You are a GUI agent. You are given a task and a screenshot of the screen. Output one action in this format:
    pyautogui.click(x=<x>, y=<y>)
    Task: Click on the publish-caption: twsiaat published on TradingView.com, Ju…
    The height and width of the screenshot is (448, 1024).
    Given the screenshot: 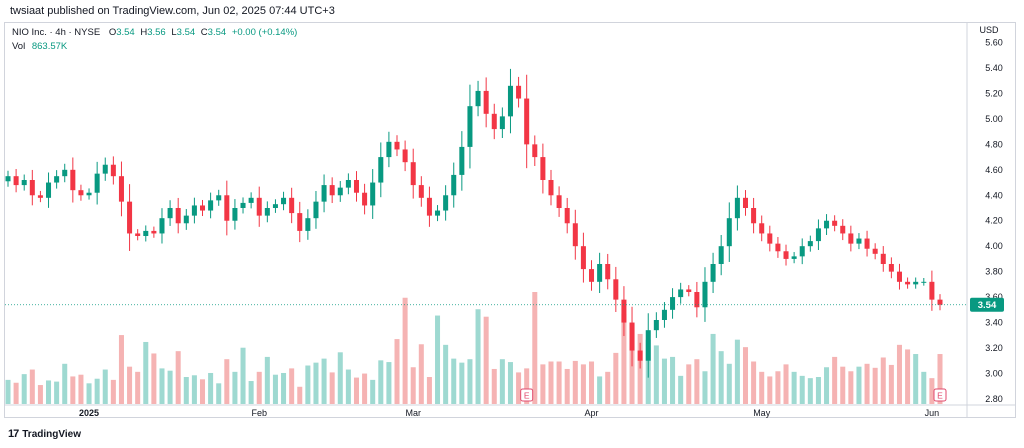 What is the action you would take?
    pyautogui.click(x=172, y=11)
    